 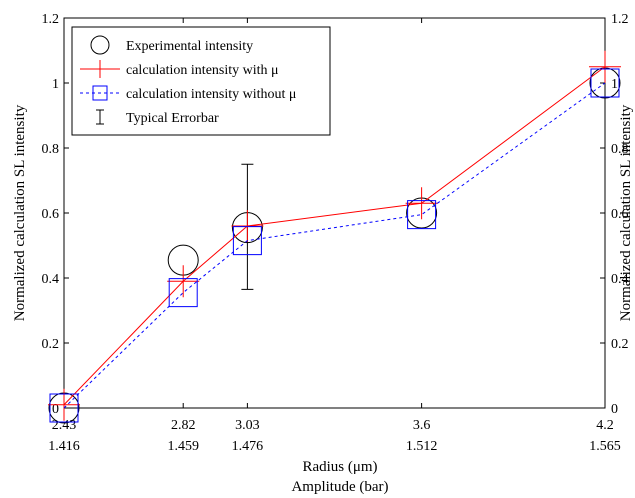 I want to click on legend-label-0: Experimental intensity, so click(x=189, y=46).